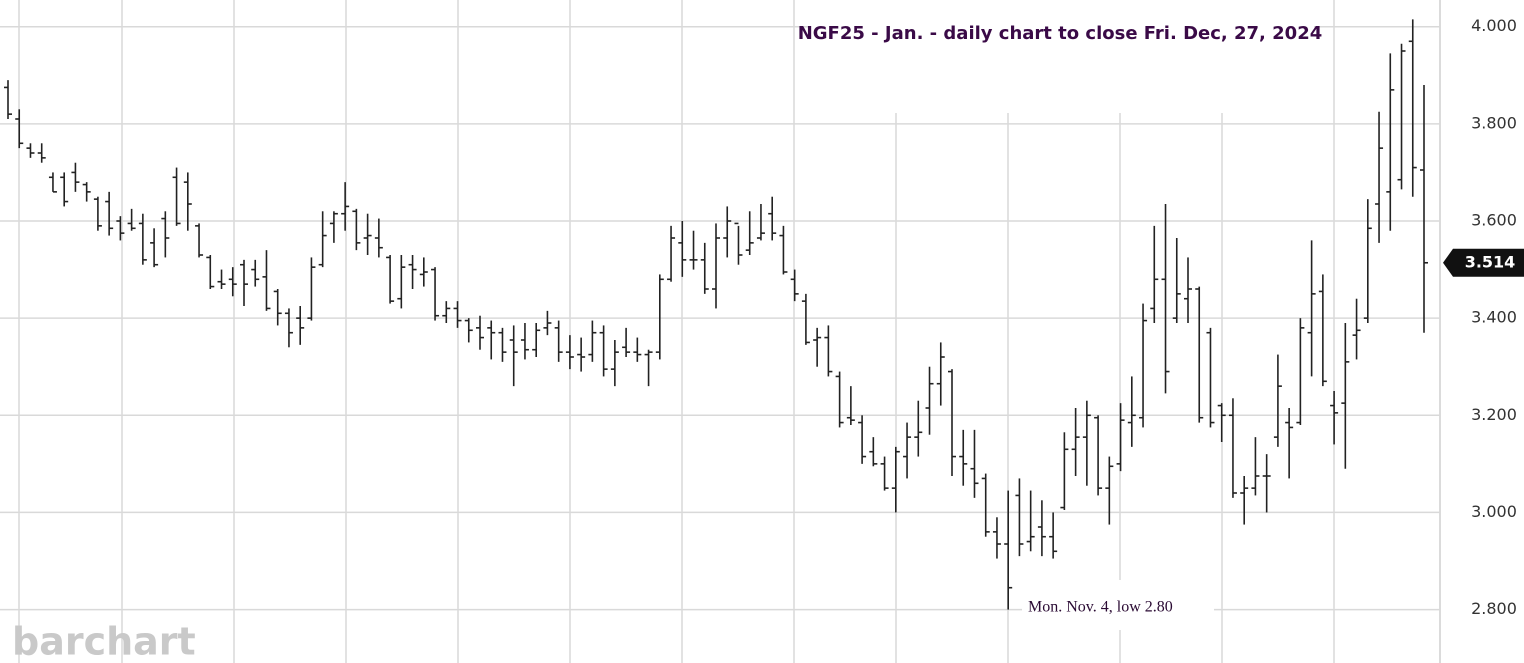 The image size is (1524, 663). Describe the element at coordinates (1494, 25) in the screenshot. I see `y-tick-label: 4.000` at that location.